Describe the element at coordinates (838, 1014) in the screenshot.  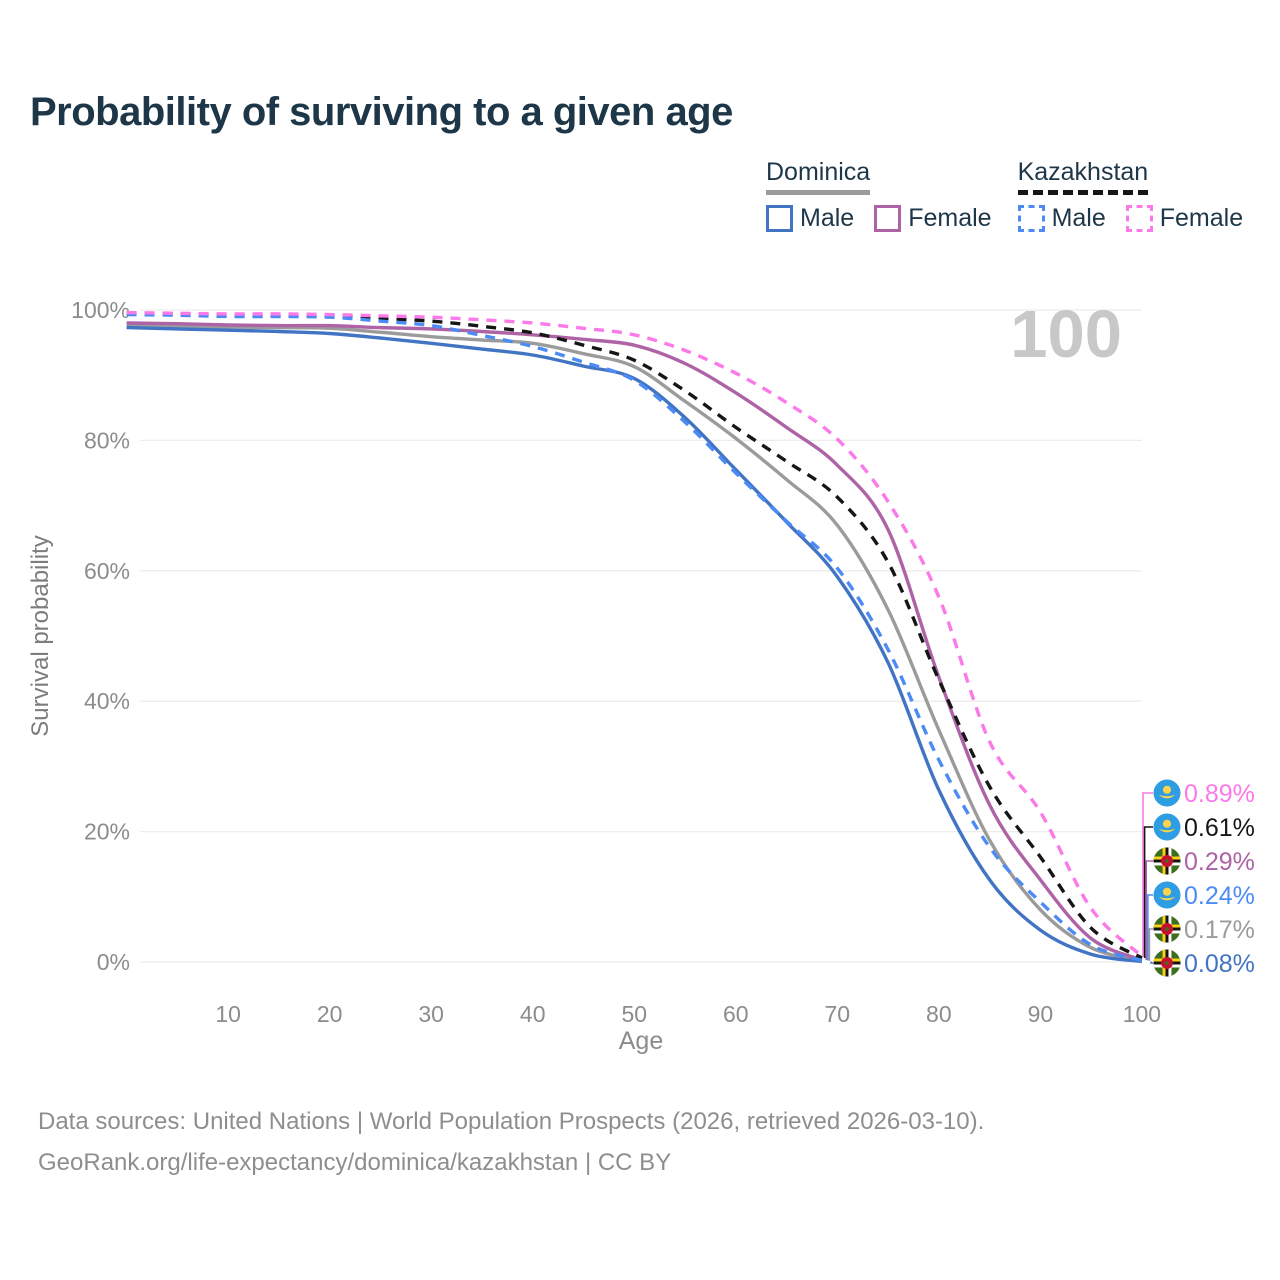
I see `x-tick-label: 70` at that location.